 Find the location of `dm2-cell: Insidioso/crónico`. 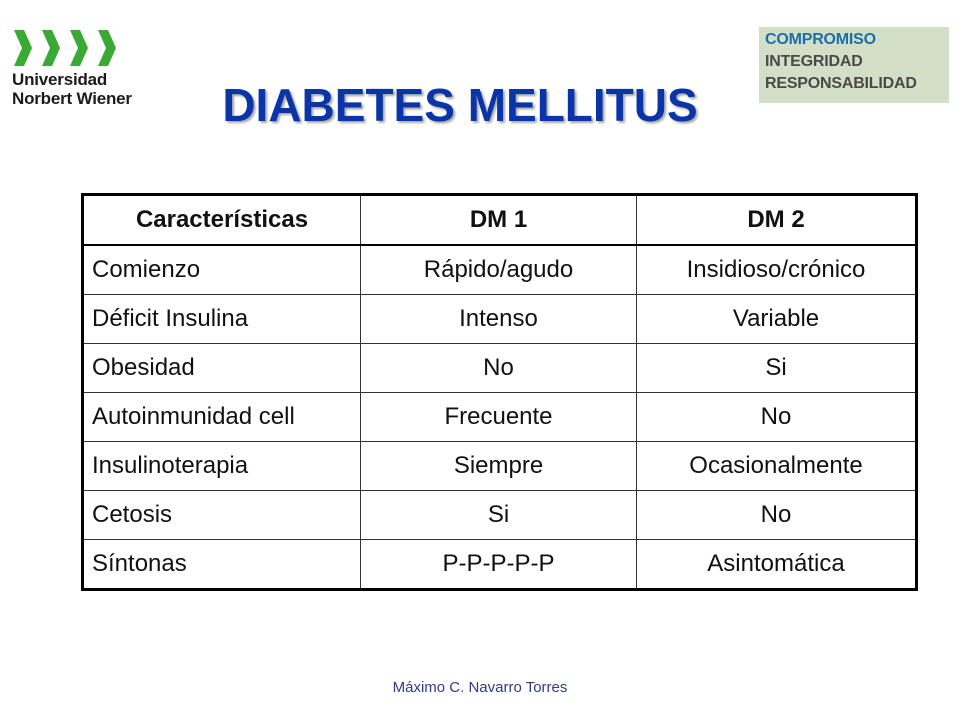

dm2-cell: Insidioso/crónico is located at coordinates (776, 269).